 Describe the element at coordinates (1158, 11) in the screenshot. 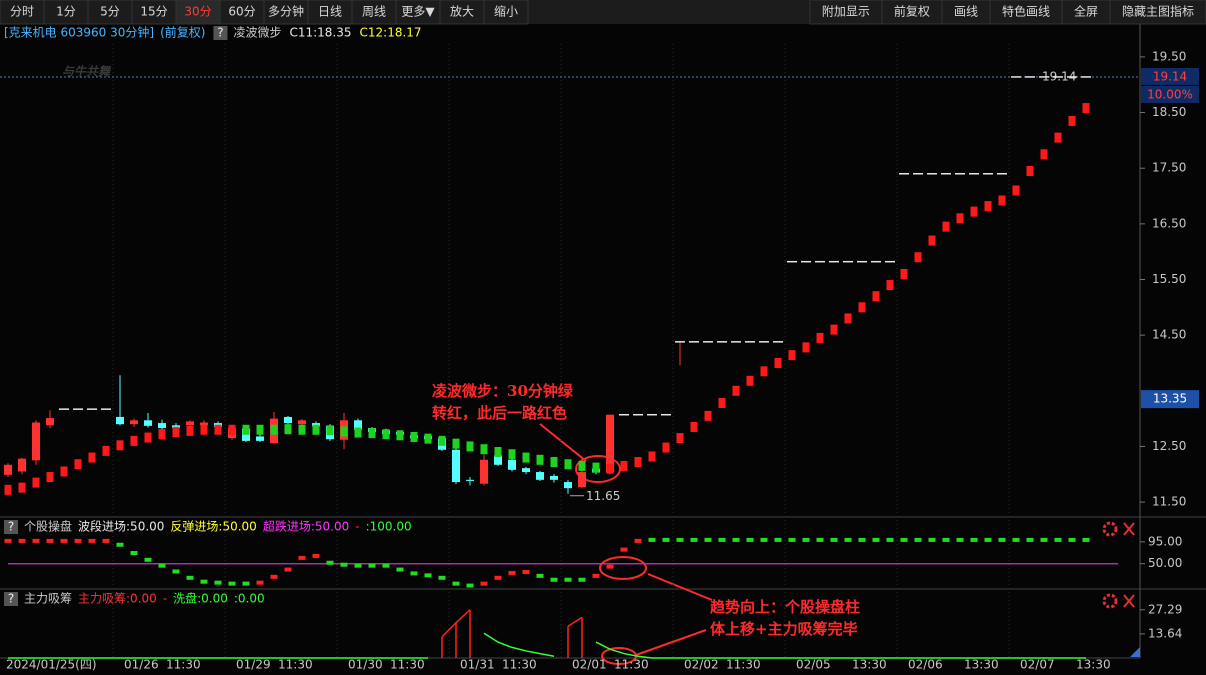

I see `toolbar-label: 隐藏主图指标` at that location.